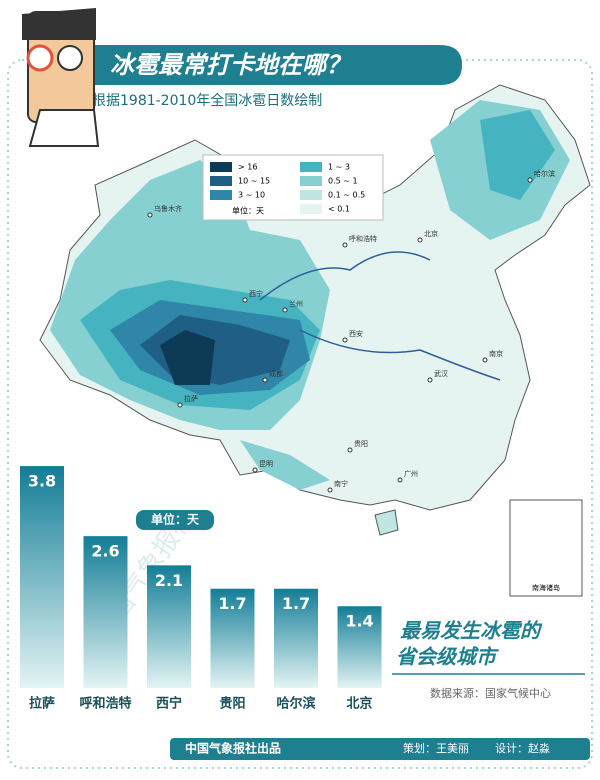  What do you see at coordinates (380, 749) in the screenshot?
I see `footer-bar` at bounding box center [380, 749].